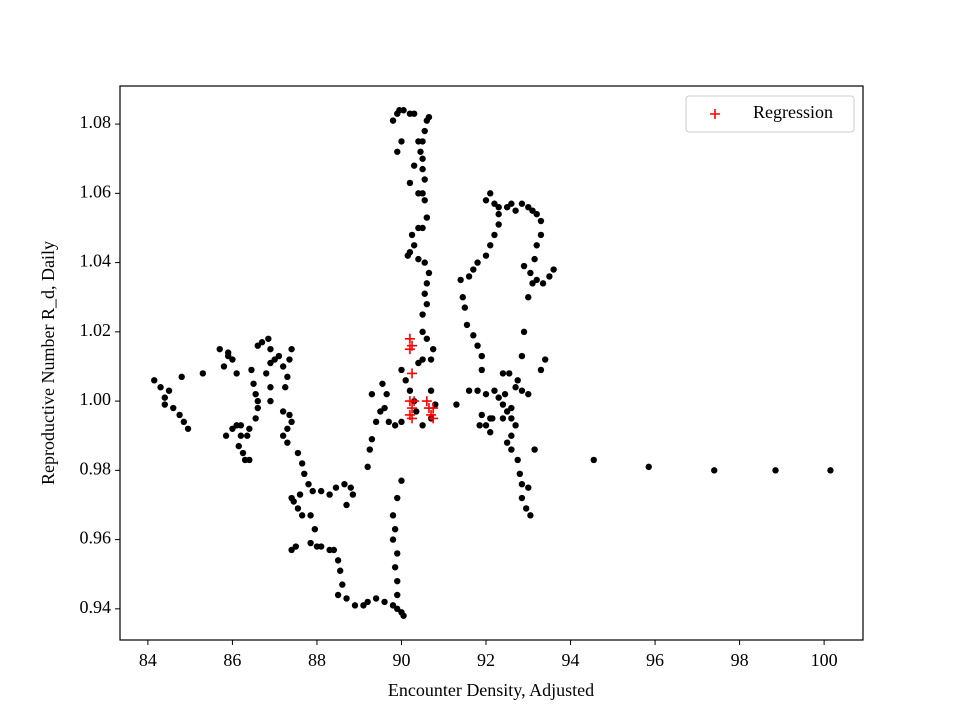 The image size is (960, 720). I want to click on y-tick-label: 1.00, so click(96, 399).